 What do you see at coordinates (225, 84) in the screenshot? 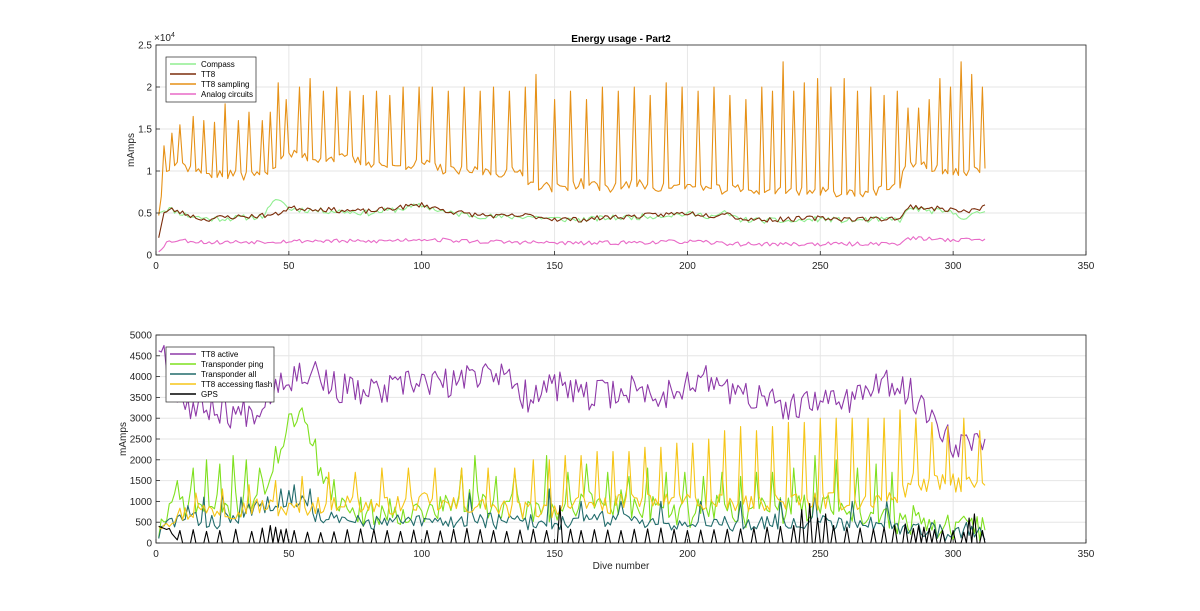
I see `legend-label-tt8-sampling: TT8 sampling` at bounding box center [225, 84].